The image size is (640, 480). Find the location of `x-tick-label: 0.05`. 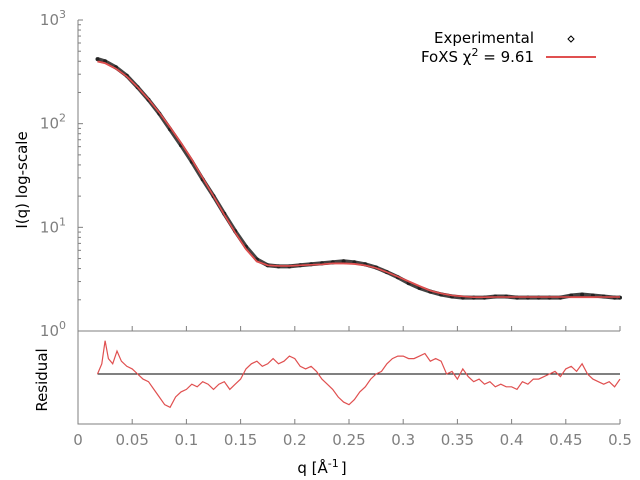

x-tick-label: 0.05 is located at coordinates (131, 440).